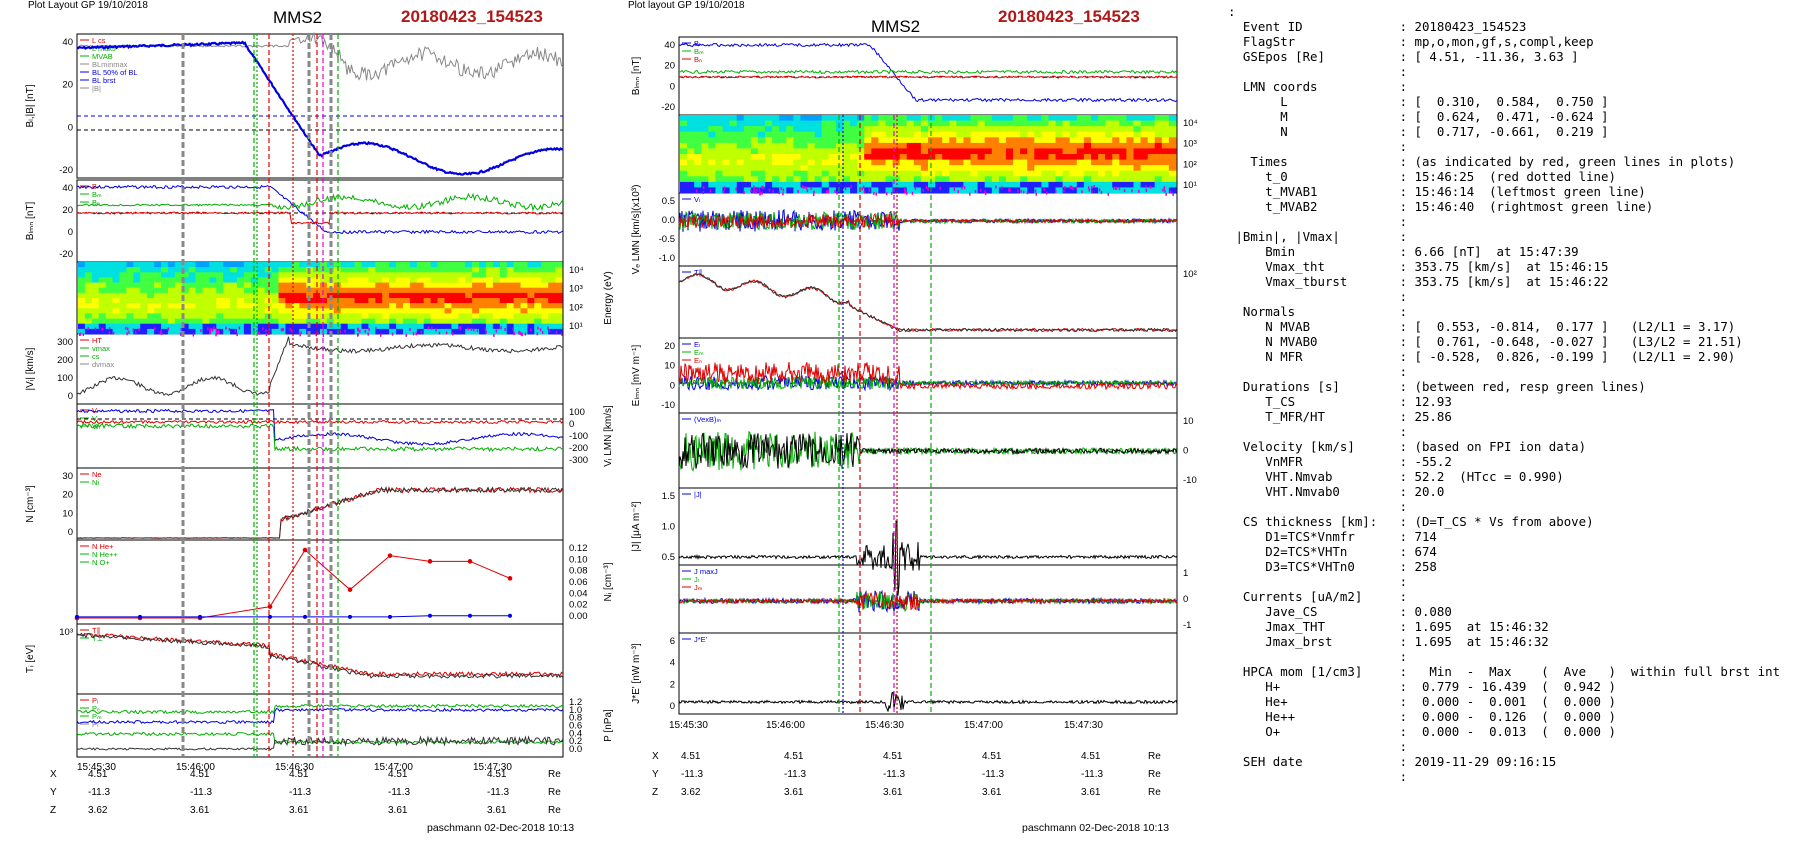 This screenshot has width=1804, height=841. What do you see at coordinates (320, 437) in the screenshot?
I see `VM-series` at bounding box center [320, 437].